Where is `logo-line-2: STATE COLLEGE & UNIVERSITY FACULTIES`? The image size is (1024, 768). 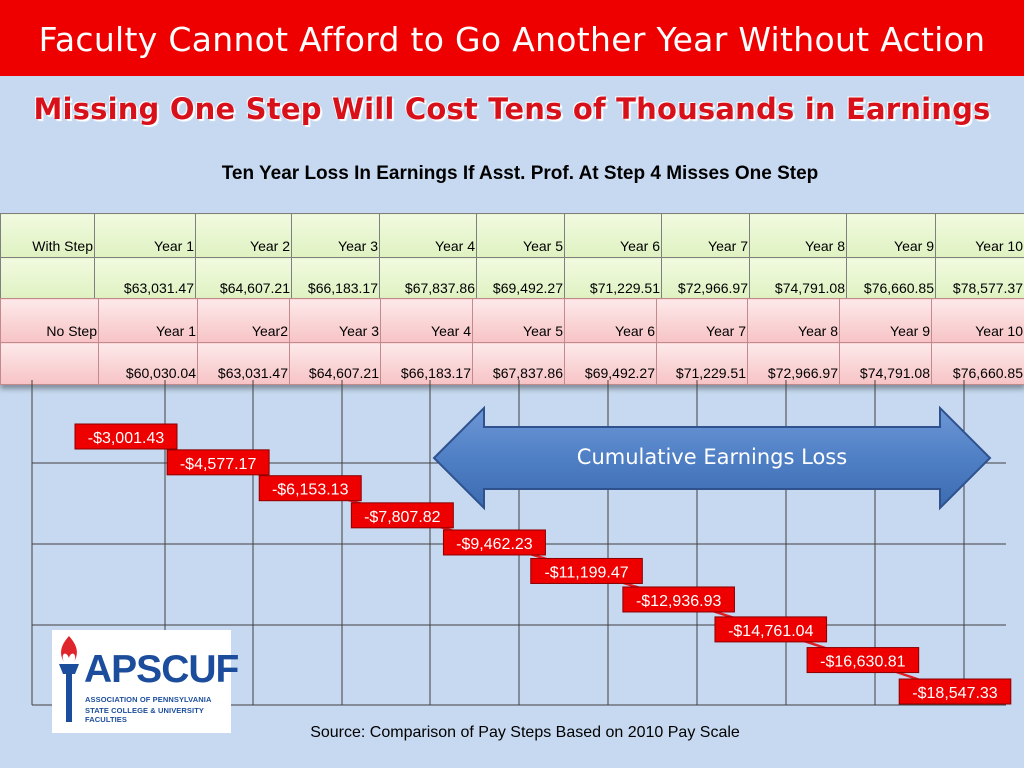
logo-line-2: STATE COLLEGE & UNIVERSITY FACULTIES is located at coordinates (144, 715).